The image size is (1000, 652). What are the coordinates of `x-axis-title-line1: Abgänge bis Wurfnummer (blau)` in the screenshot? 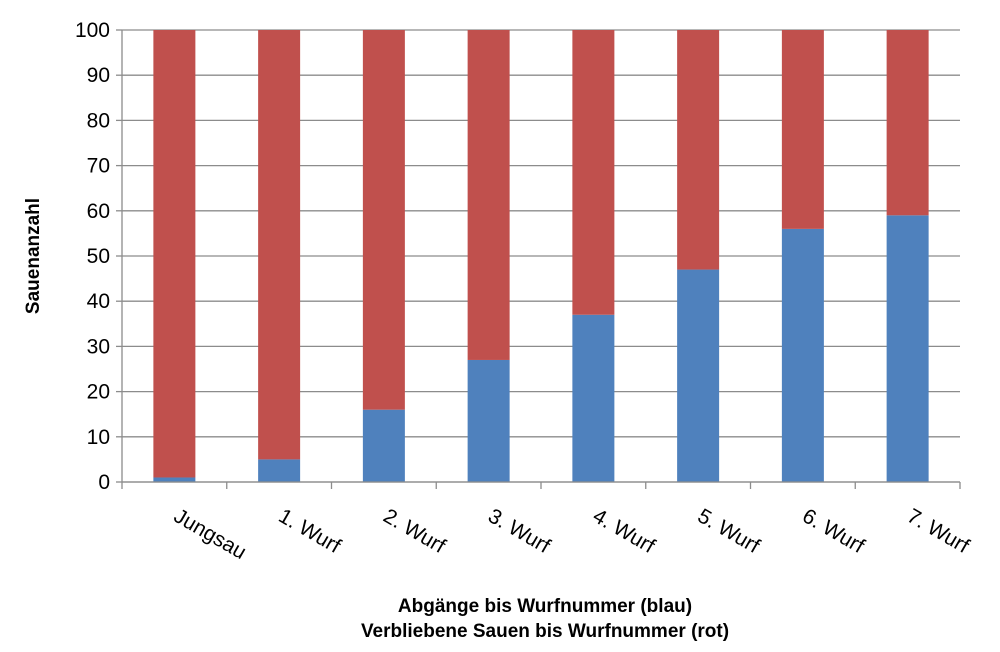 It's located at (545, 606).